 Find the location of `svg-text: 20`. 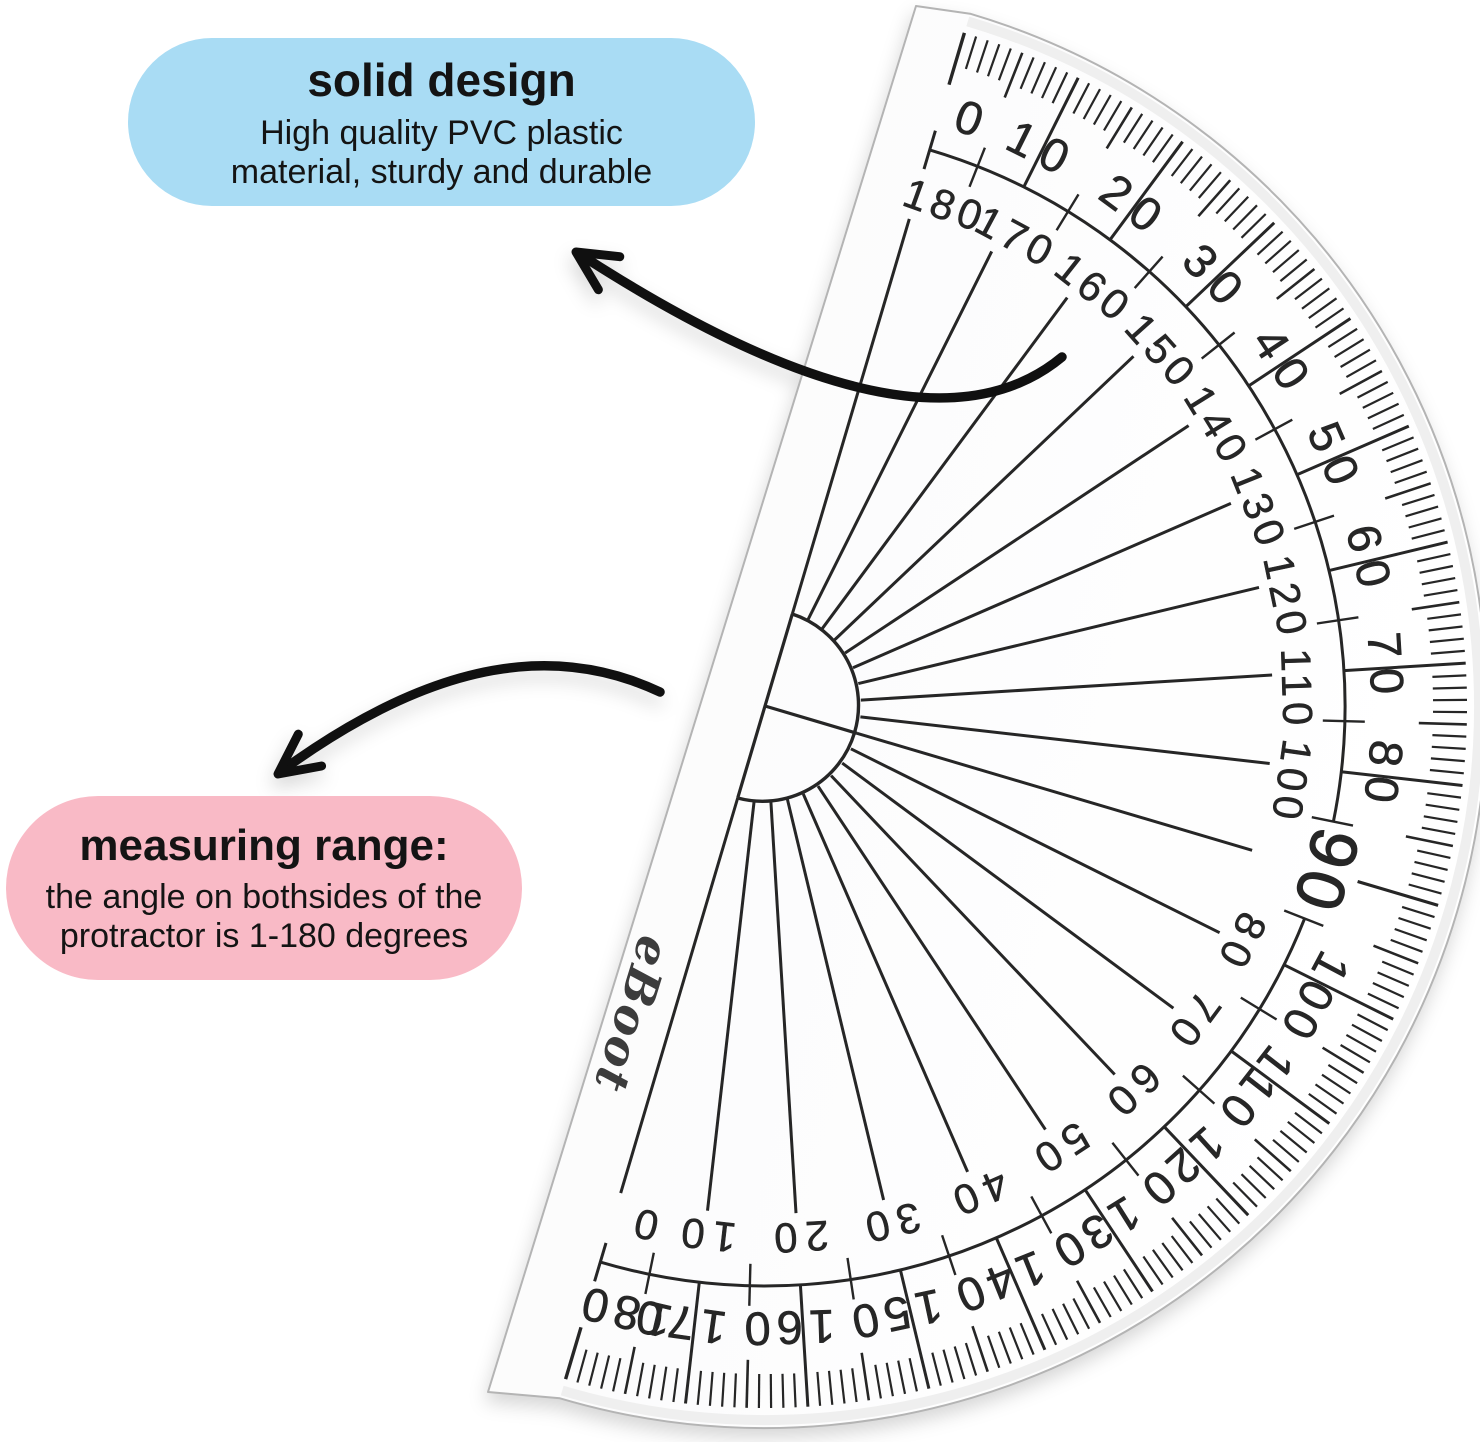

svg-text: 20 is located at coordinates (797, 1237).